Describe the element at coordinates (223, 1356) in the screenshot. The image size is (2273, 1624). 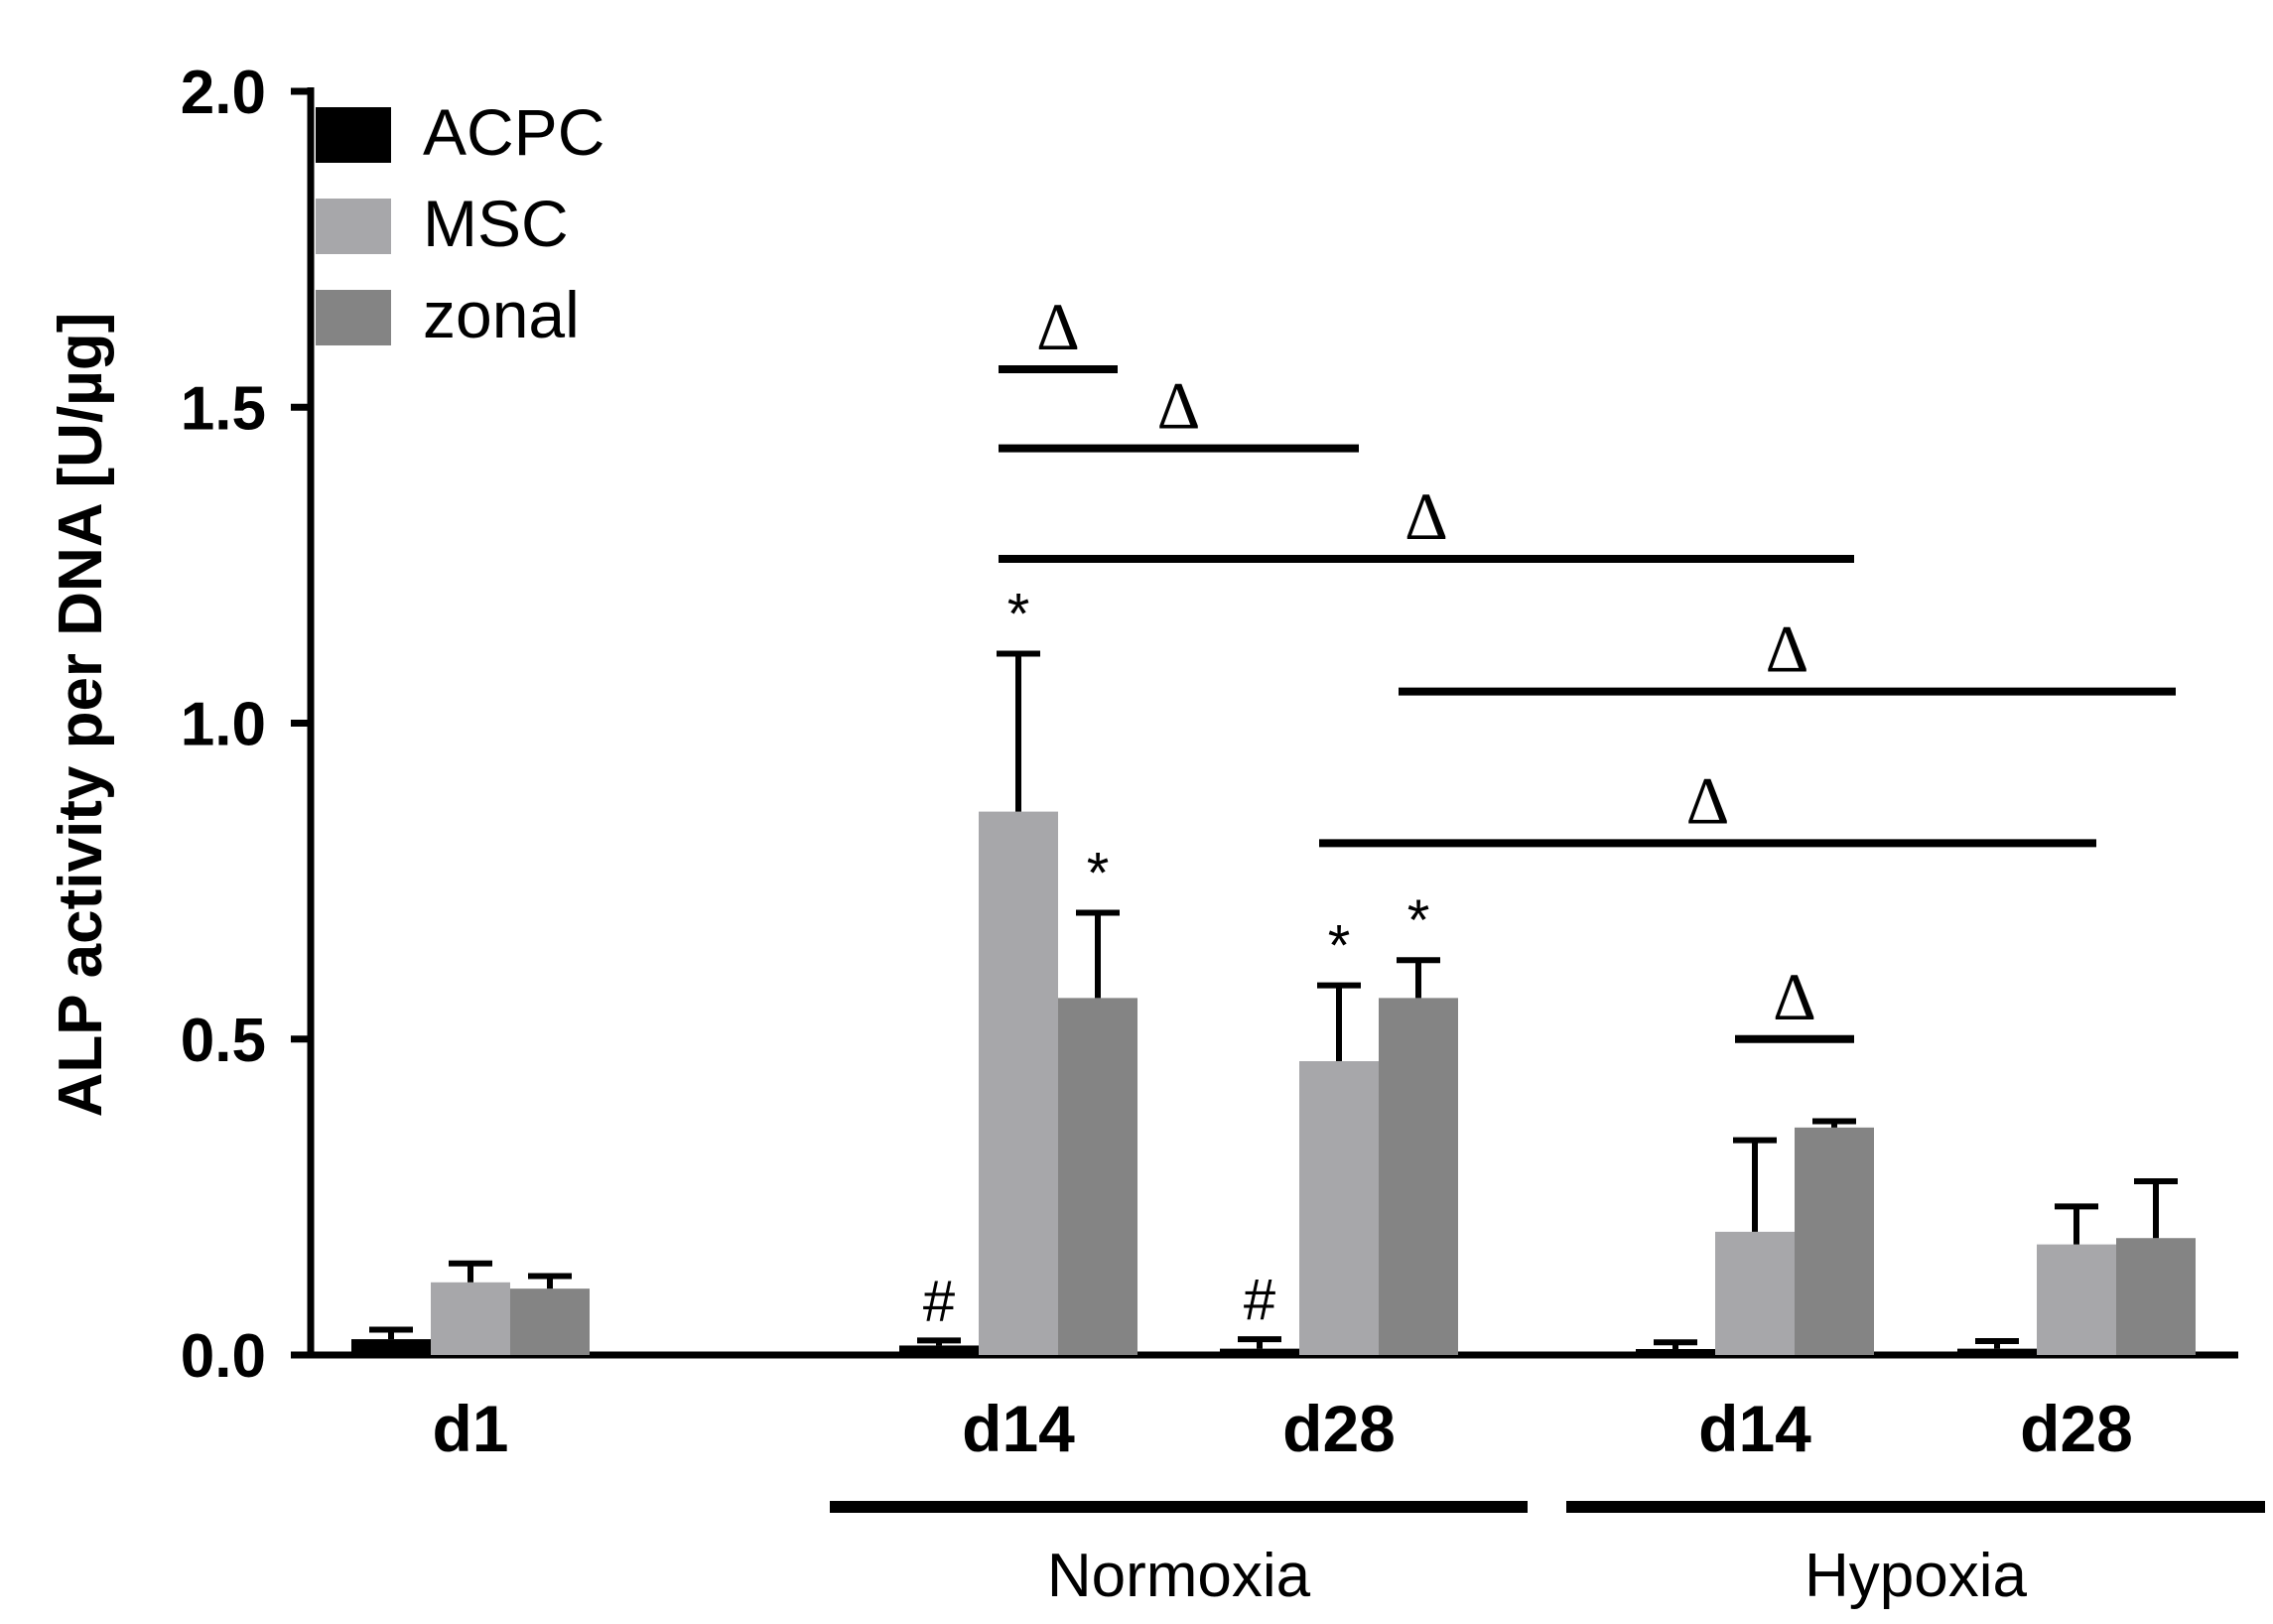
I see `y-tick-label: 0.0` at that location.